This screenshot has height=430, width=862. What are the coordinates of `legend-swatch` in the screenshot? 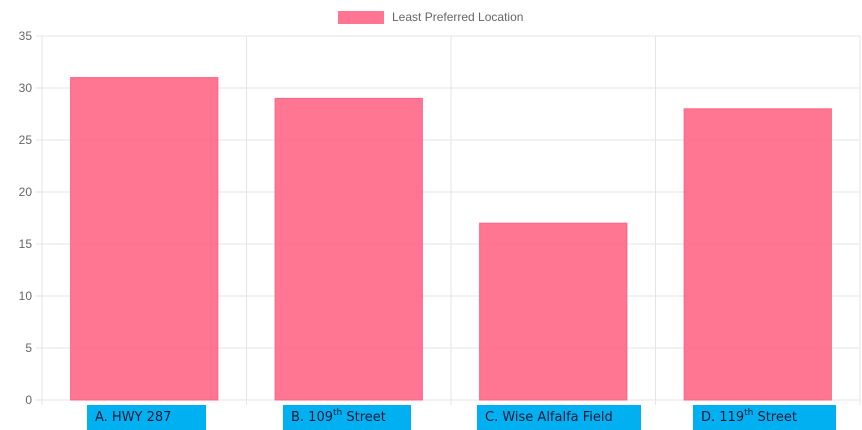 It's located at (361, 17).